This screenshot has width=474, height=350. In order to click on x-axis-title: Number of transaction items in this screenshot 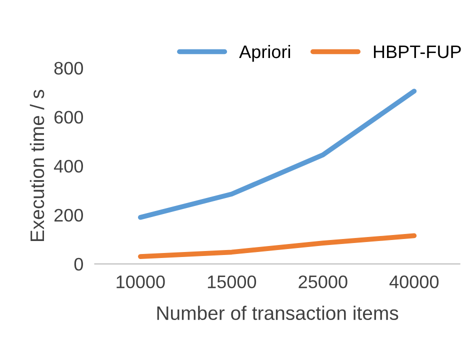, I will do `click(277, 313)`.